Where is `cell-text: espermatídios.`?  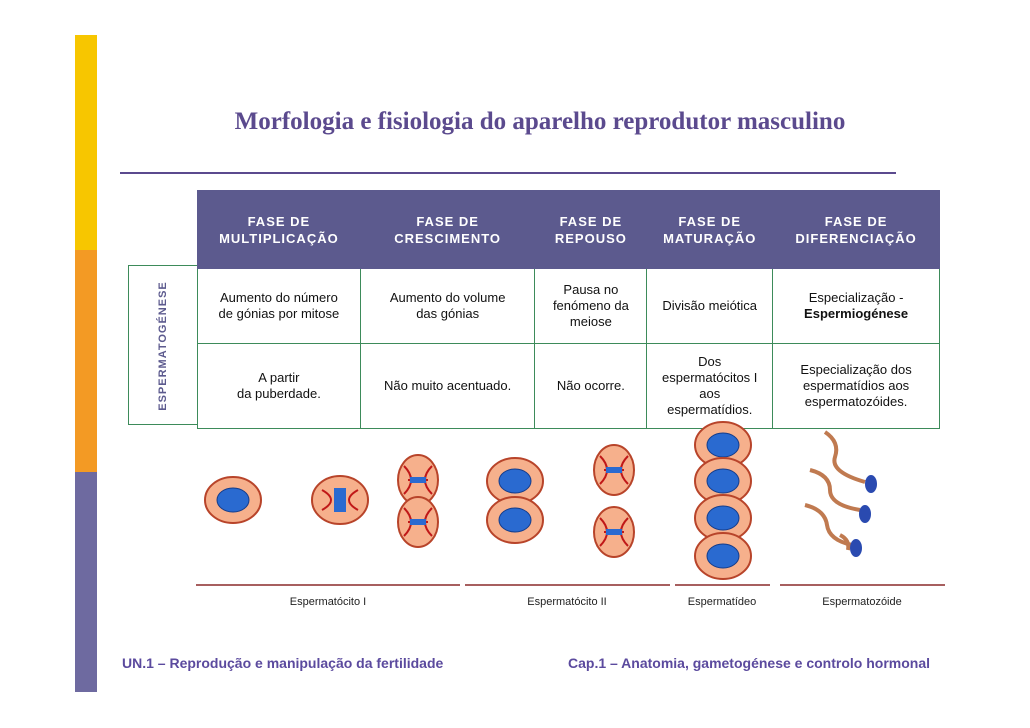
cell-text: espermatídios. is located at coordinates (710, 409).